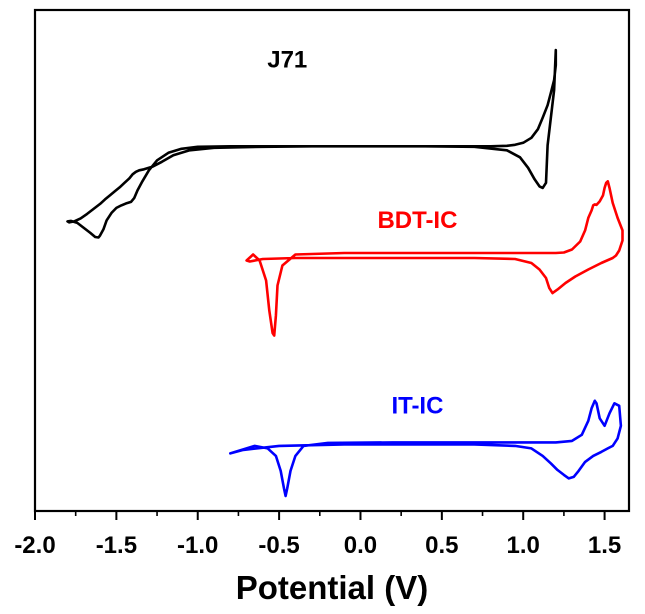 The height and width of the screenshot is (614, 645). Describe the element at coordinates (197, 545) in the screenshot. I see `x-tick-label: -1.0` at that location.